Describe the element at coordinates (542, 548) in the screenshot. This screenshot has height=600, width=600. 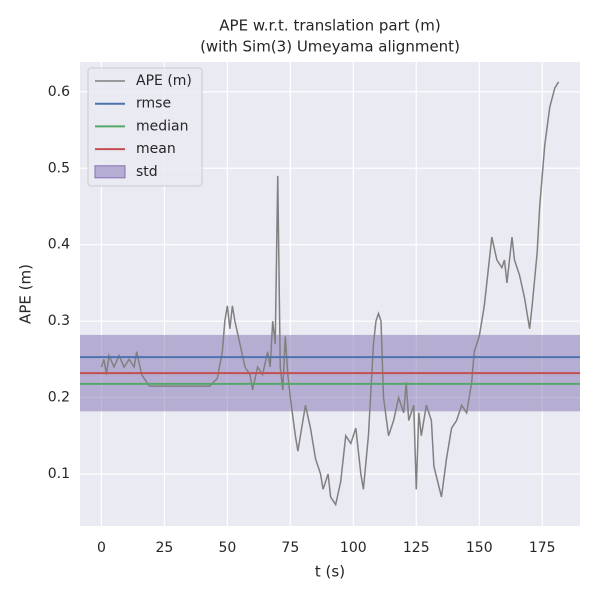
I see `x-tick-label: 175` at that location.